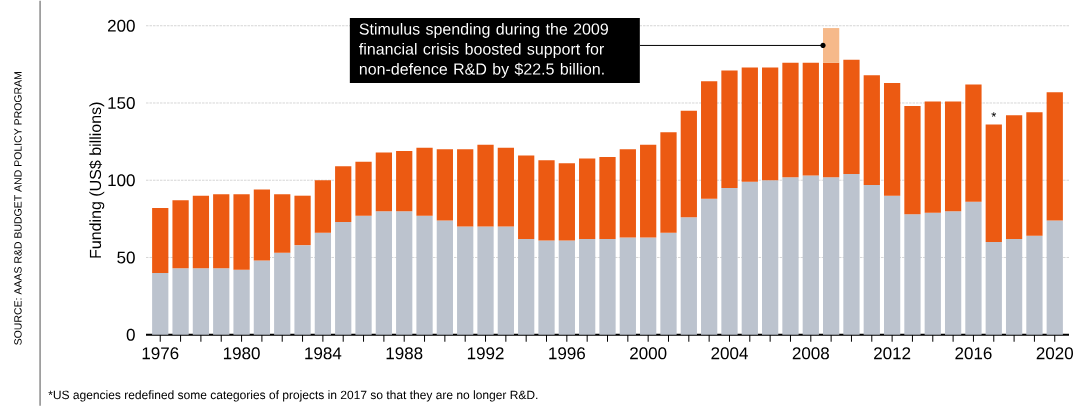 The width and height of the screenshot is (1085, 406). I want to click on source-note: SOURCE: AAAS R&D BUDGET AND POLICY PROGRAM, so click(18, 208).